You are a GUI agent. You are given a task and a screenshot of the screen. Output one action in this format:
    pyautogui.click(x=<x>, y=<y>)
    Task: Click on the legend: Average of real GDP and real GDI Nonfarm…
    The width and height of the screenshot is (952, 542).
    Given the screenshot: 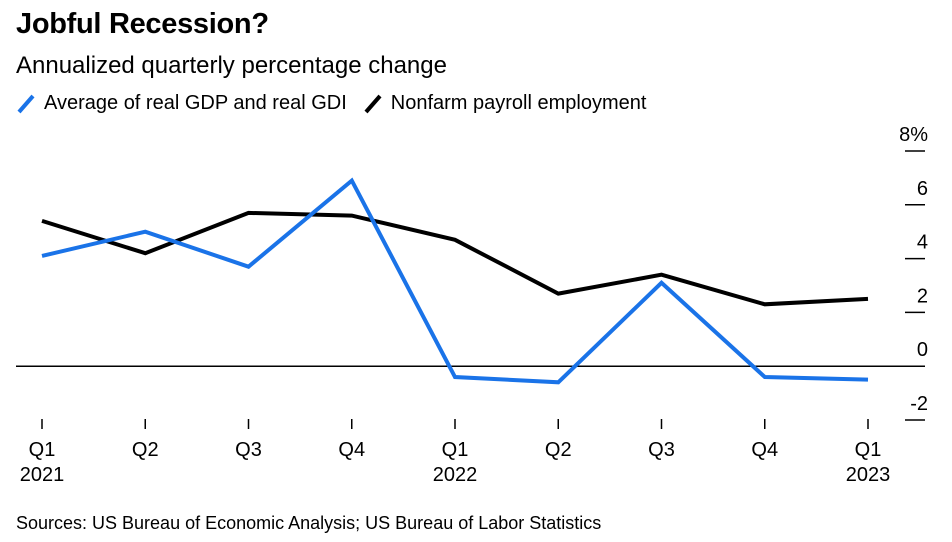 What is the action you would take?
    pyautogui.click(x=339, y=103)
    